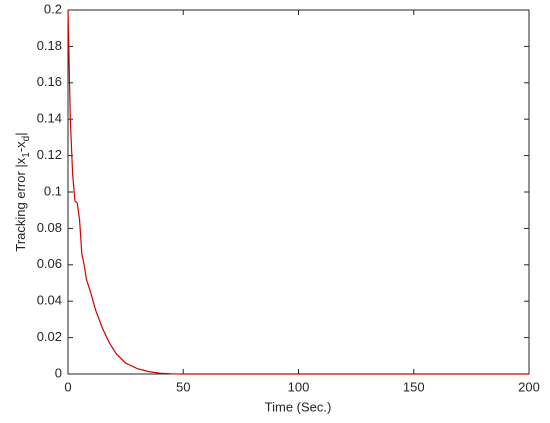  Describe the element at coordinates (20, 204) in the screenshot. I see `y-label-part: Tracking error |x` at that location.